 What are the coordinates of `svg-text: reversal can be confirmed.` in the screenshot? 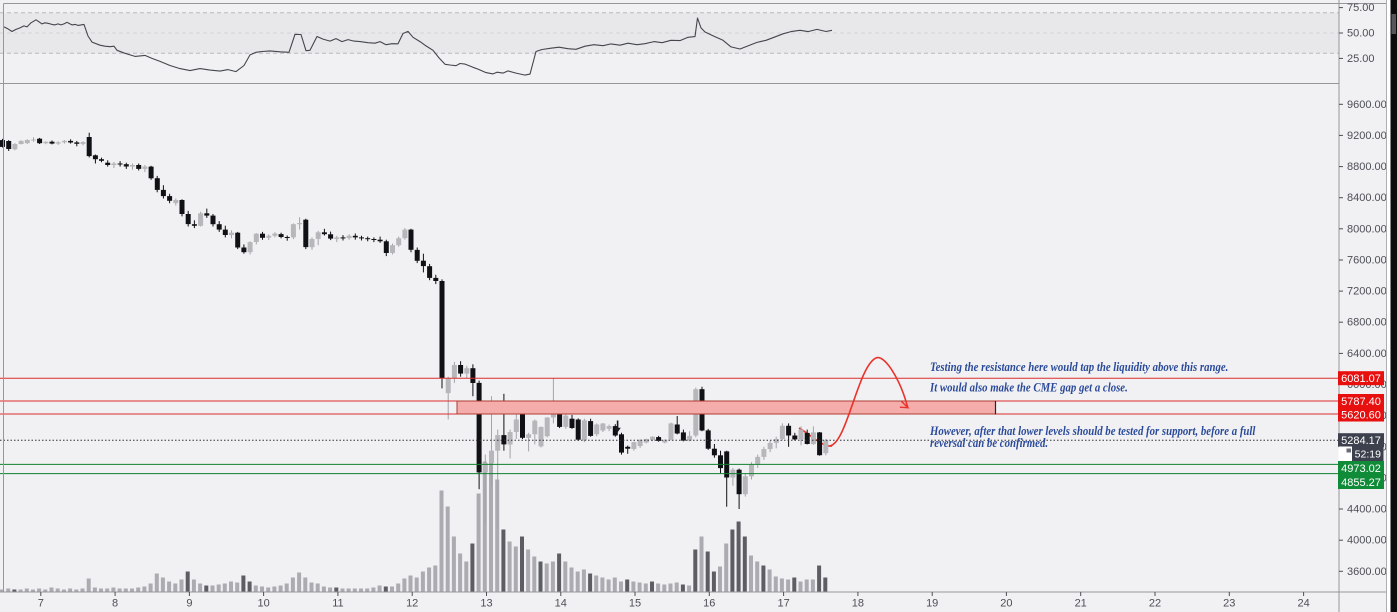 It's located at (989, 444).